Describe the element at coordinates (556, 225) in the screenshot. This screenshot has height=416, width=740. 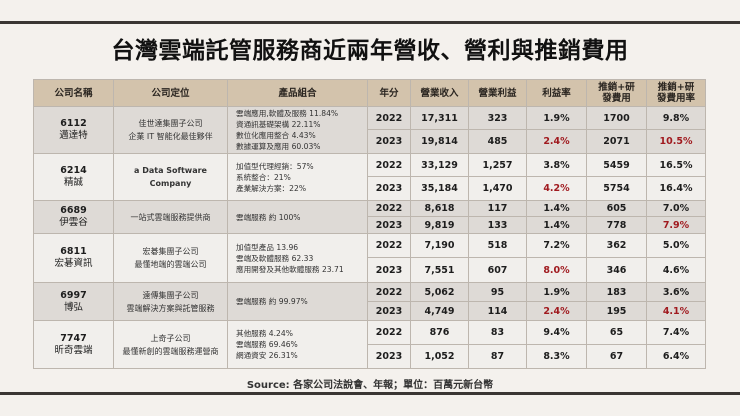
I see `margin-cell: 1.4%` at that location.